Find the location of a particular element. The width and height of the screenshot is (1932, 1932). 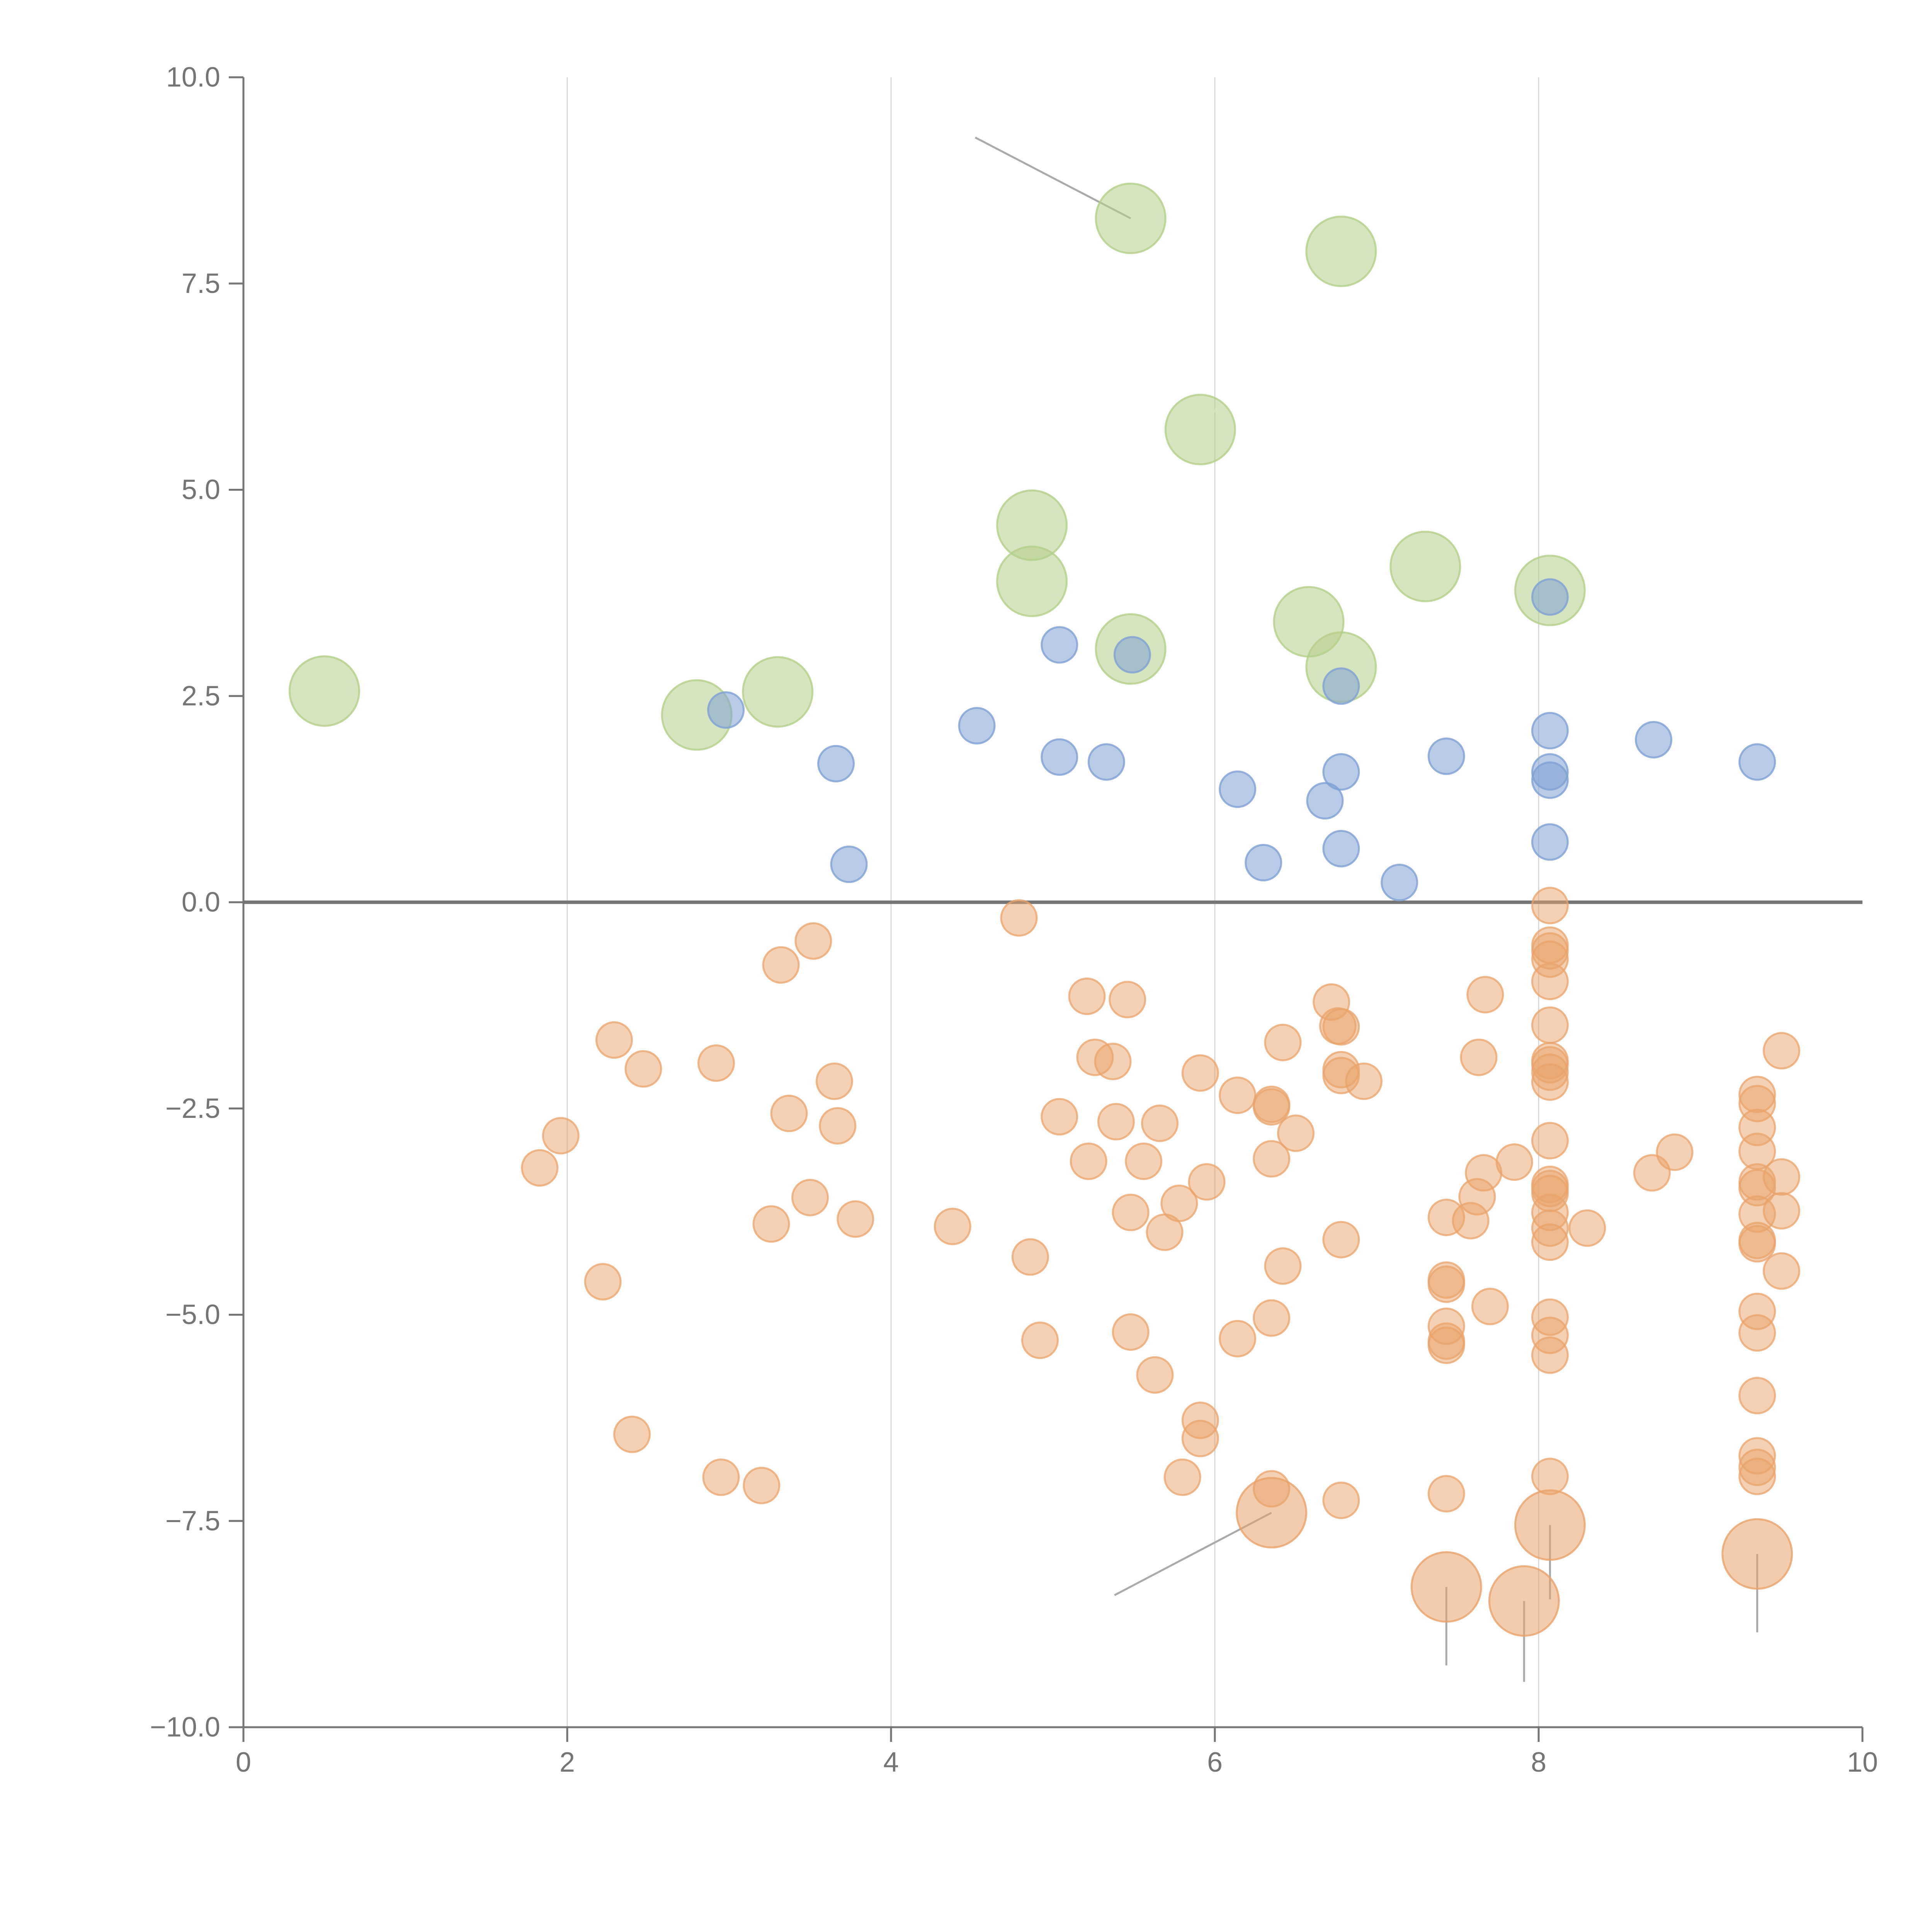

y-tick-label: 0.0 is located at coordinates (201, 903).